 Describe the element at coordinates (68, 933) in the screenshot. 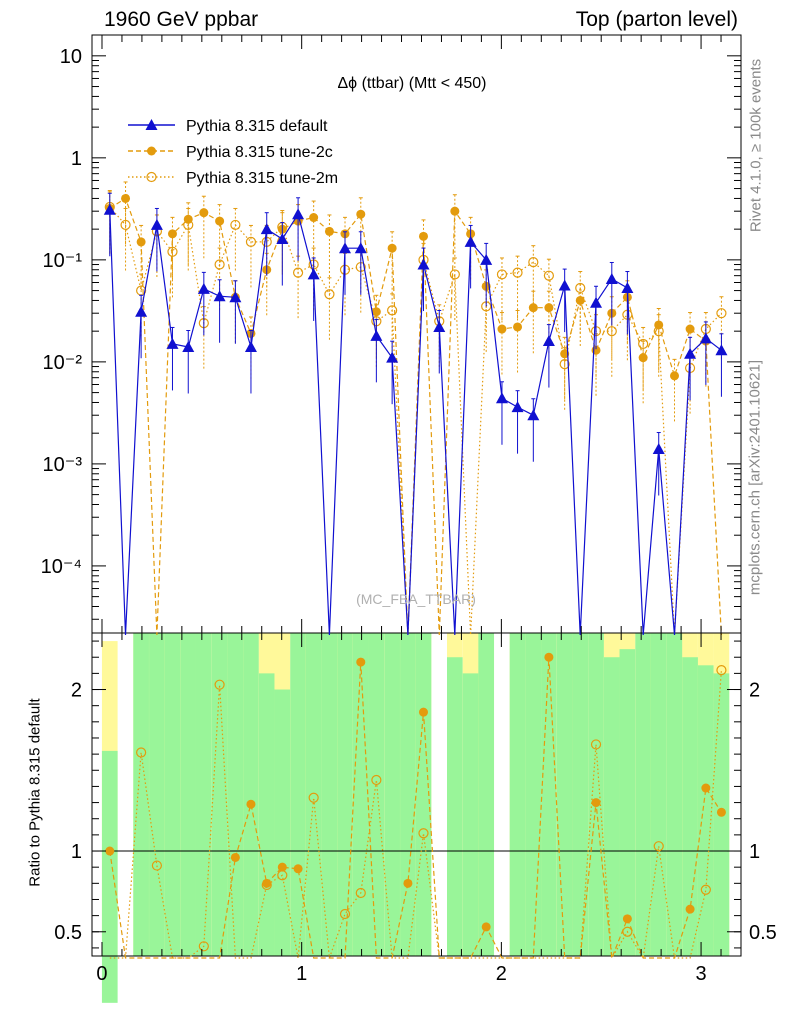

I see `ratio-y-tick-label: 0.5` at that location.